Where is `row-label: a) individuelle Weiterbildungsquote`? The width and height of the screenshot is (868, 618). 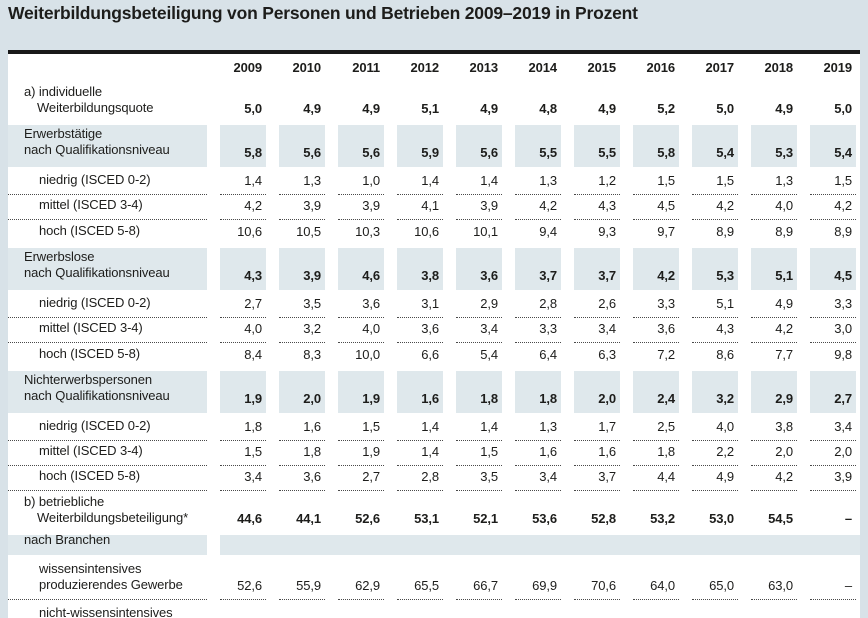 row-label: a) individuelle Weiterbildungsquote is located at coordinates (107, 101).